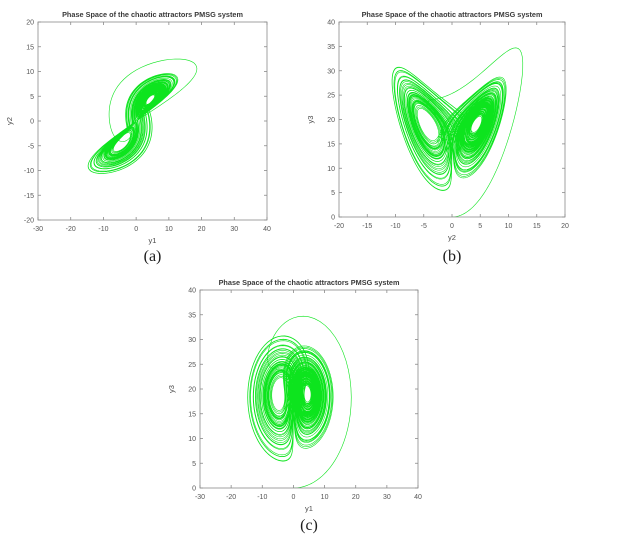 The height and width of the screenshot is (549, 617). What do you see at coordinates (424, 226) in the screenshot?
I see `x-tick-label: -5` at bounding box center [424, 226].